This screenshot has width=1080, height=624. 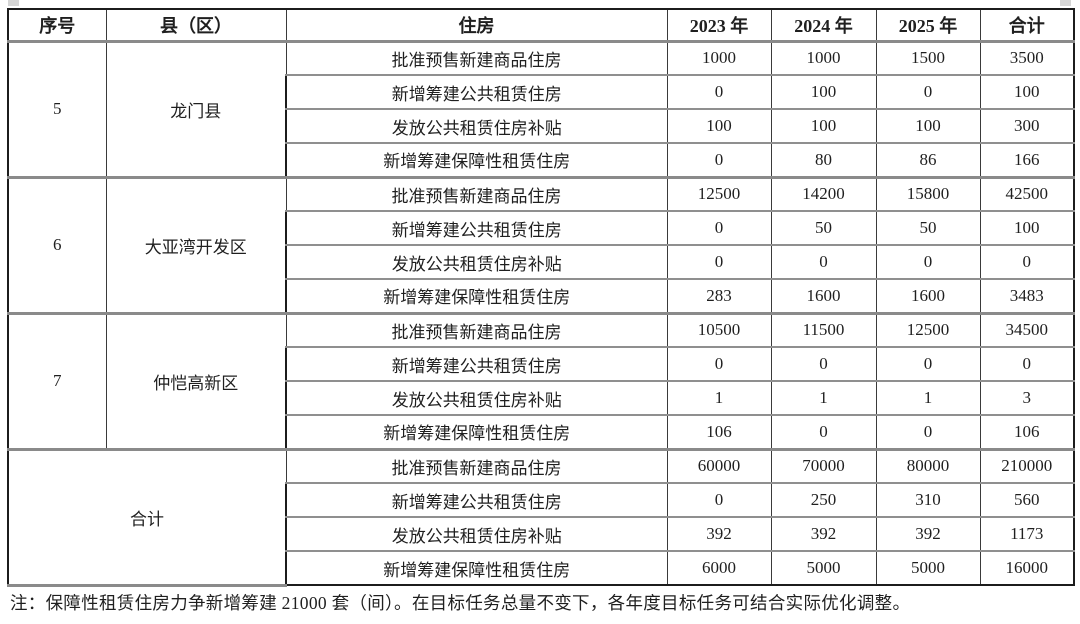 What do you see at coordinates (1027, 568) in the screenshot?
I see `cell-value-total: 16000` at bounding box center [1027, 568].